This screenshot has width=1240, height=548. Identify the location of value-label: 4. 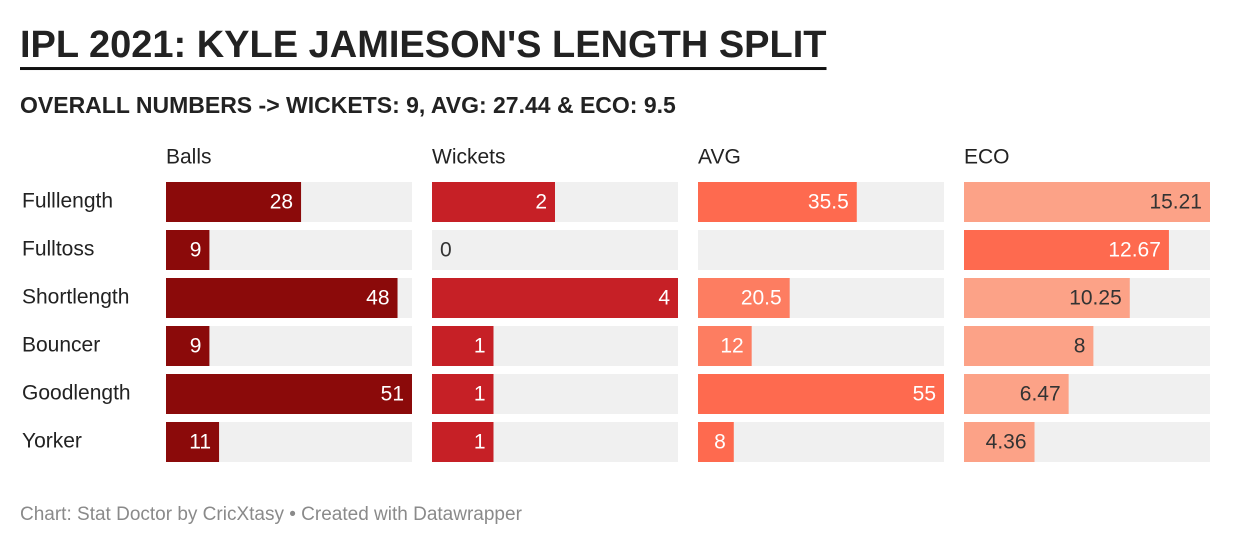
(664, 298).